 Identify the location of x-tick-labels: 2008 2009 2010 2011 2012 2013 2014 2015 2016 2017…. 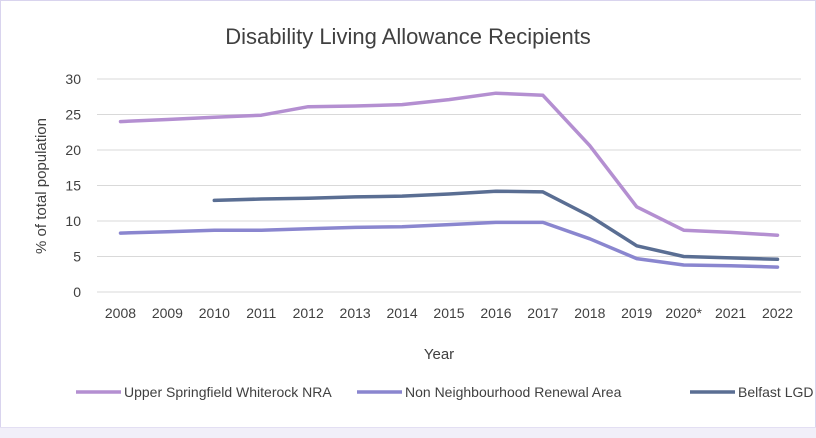
(449, 313).